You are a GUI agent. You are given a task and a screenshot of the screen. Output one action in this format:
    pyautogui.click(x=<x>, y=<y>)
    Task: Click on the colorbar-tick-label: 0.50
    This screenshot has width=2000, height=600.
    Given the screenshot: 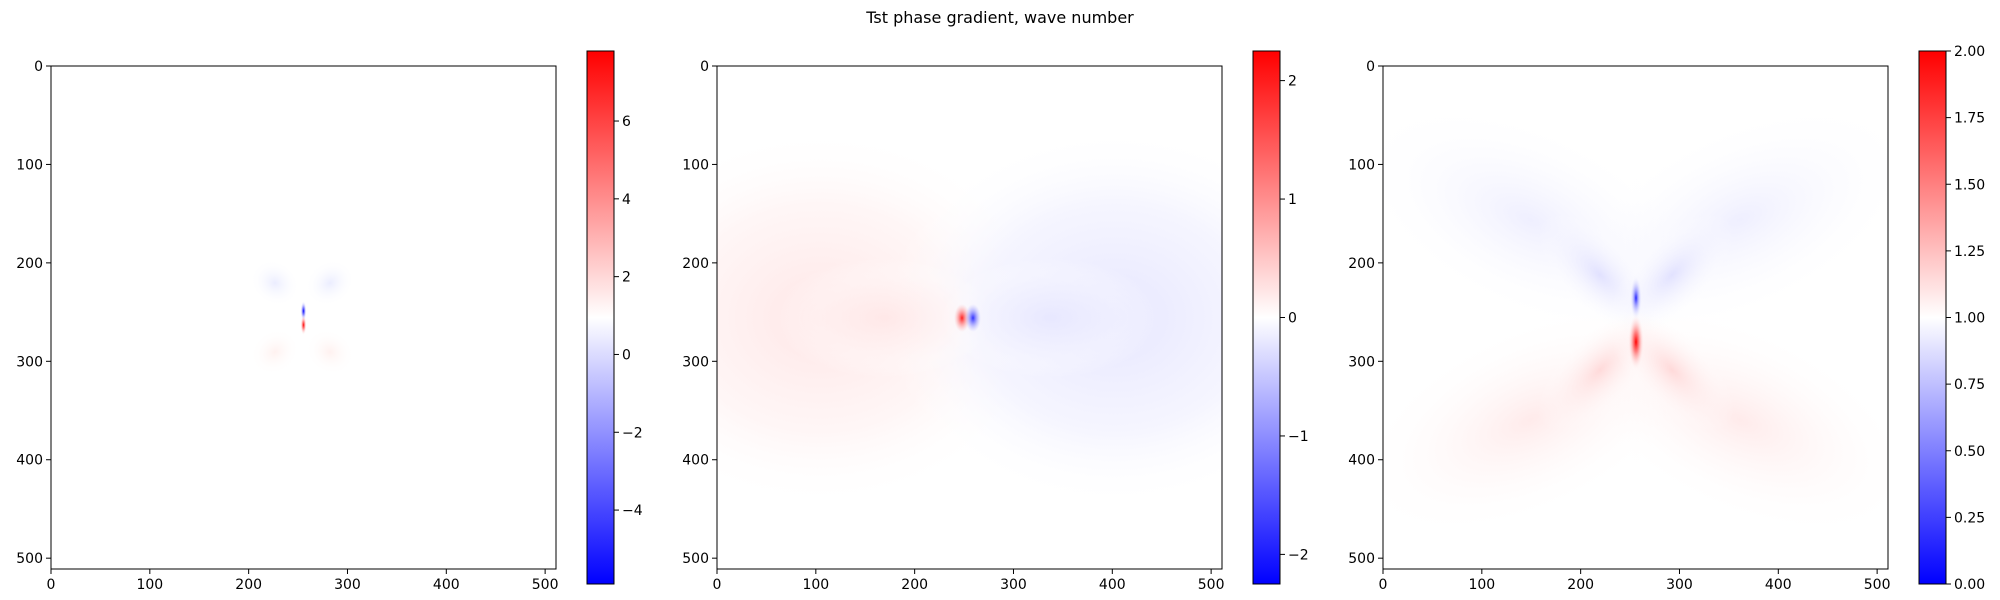 What is the action you would take?
    pyautogui.click(x=1969, y=452)
    